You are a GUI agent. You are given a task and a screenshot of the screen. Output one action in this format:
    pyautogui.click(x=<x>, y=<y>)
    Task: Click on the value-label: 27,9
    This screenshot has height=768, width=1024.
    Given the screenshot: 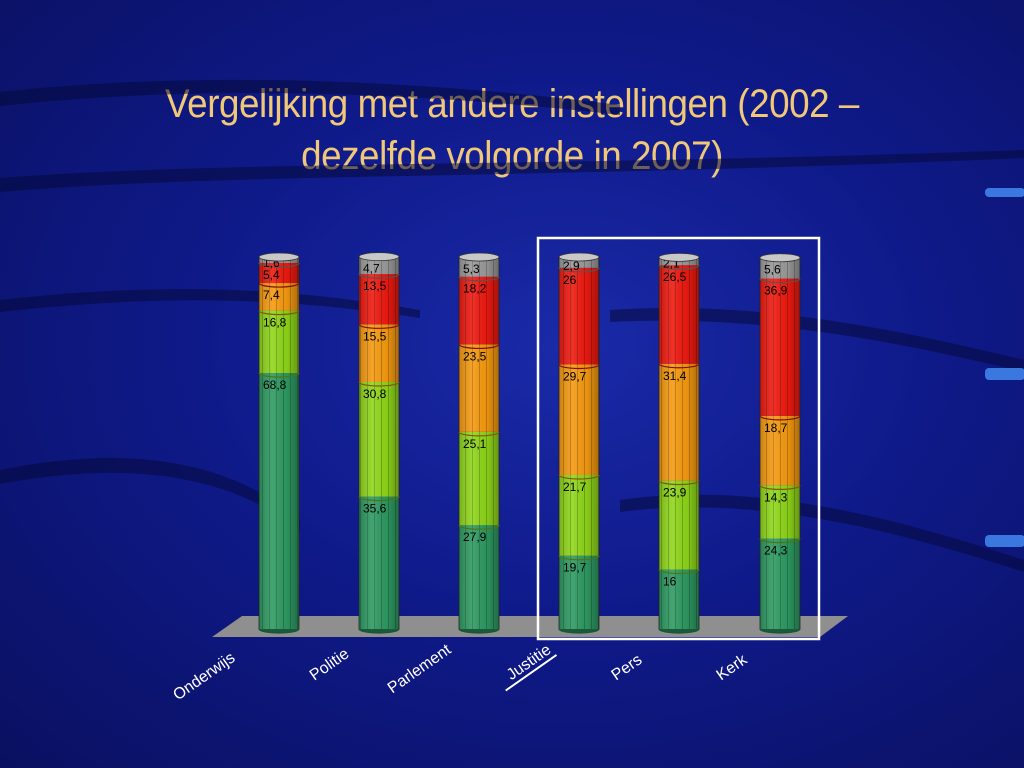 What is the action you would take?
    pyautogui.click(x=475, y=537)
    